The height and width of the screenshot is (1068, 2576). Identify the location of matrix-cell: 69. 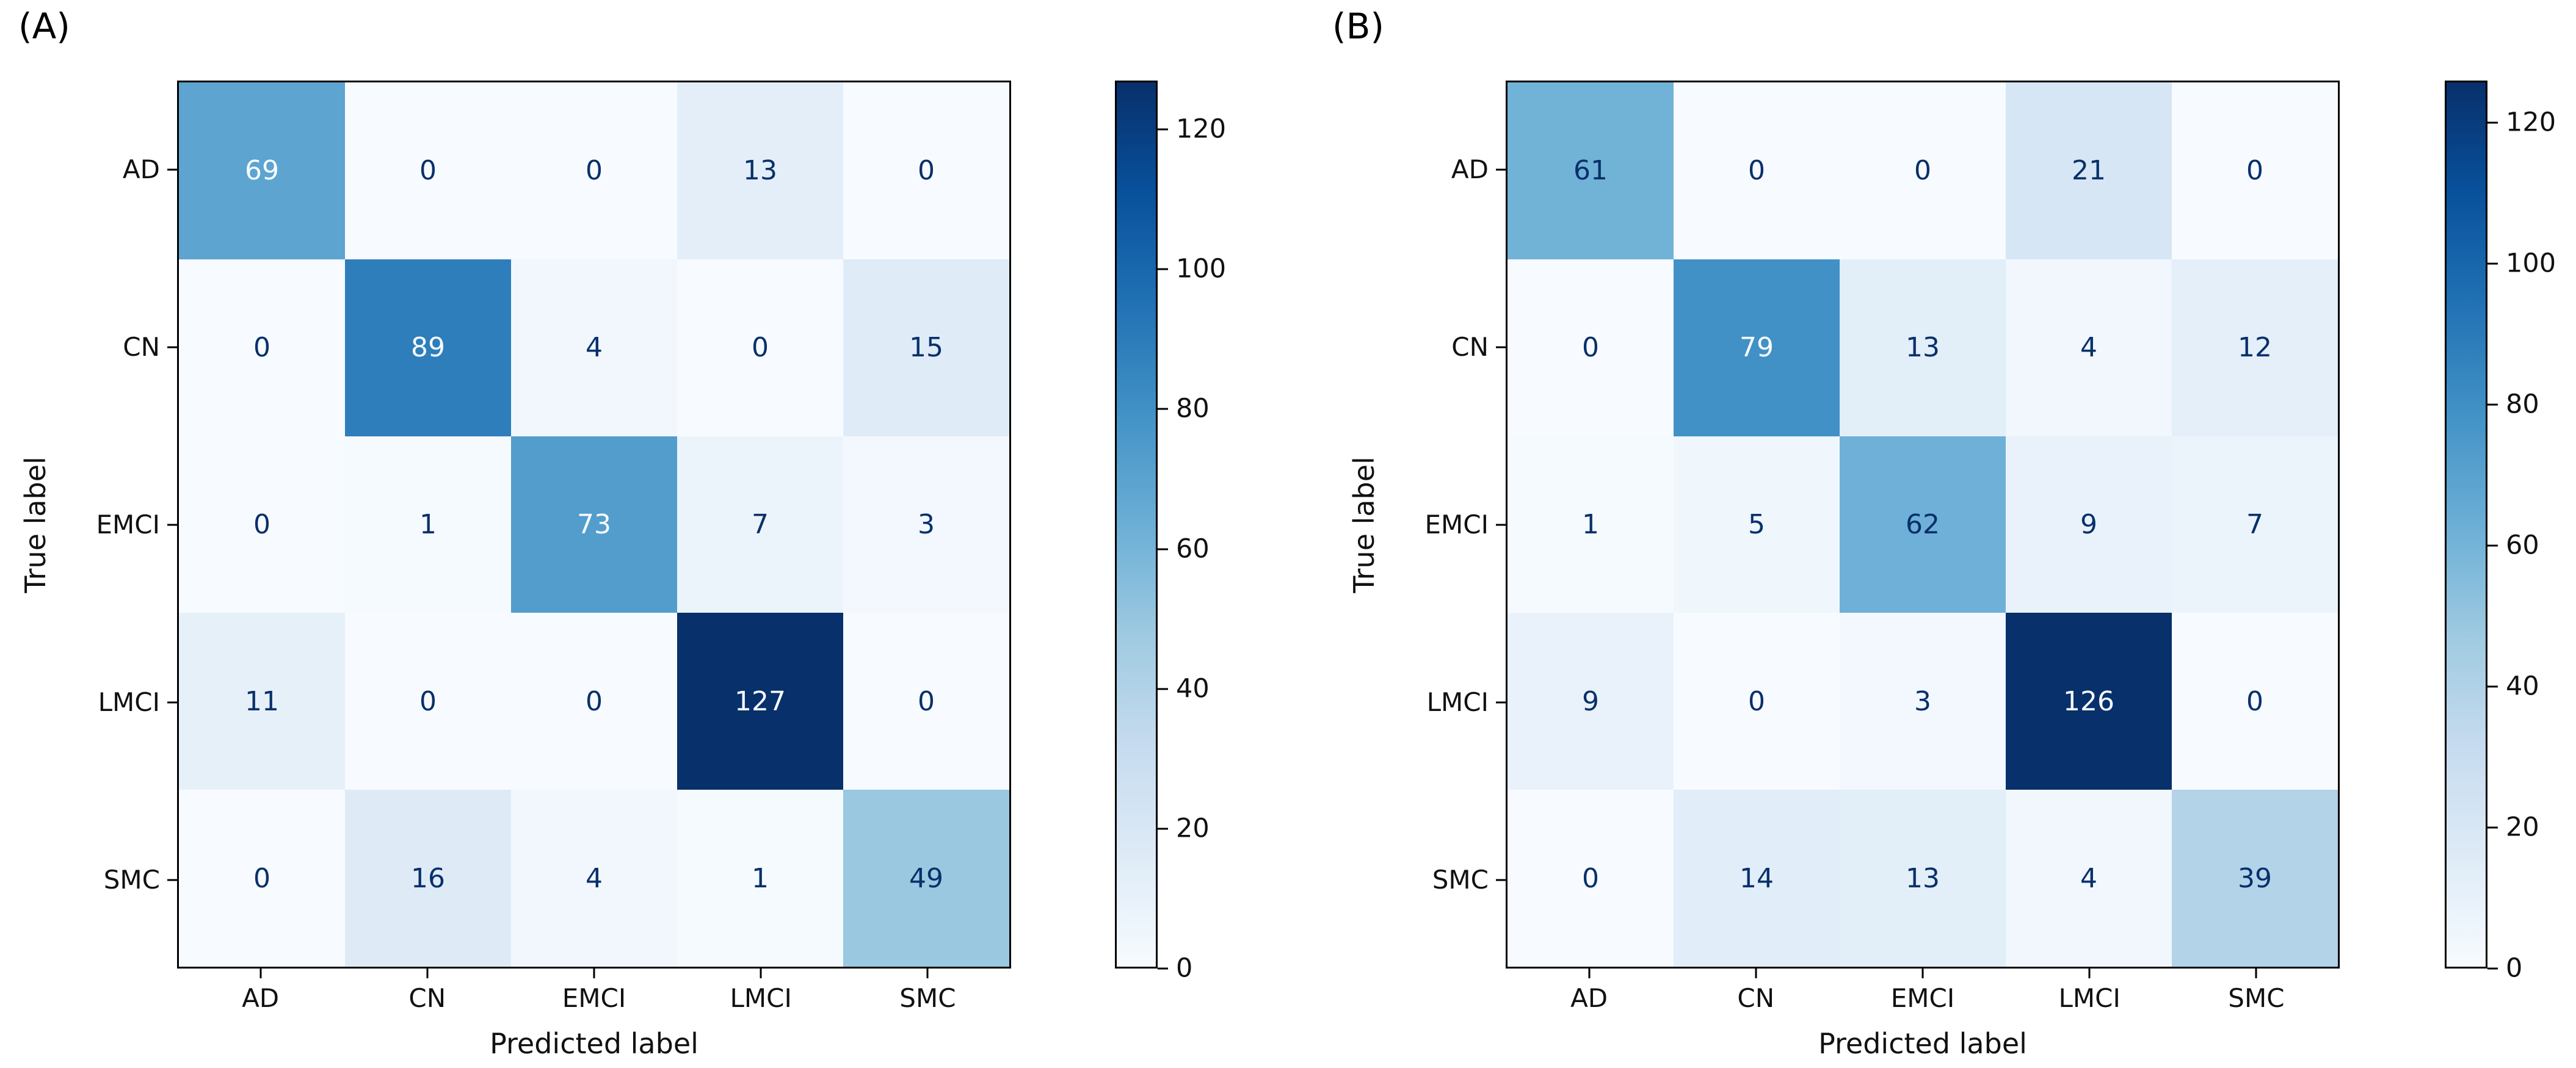
(262, 170).